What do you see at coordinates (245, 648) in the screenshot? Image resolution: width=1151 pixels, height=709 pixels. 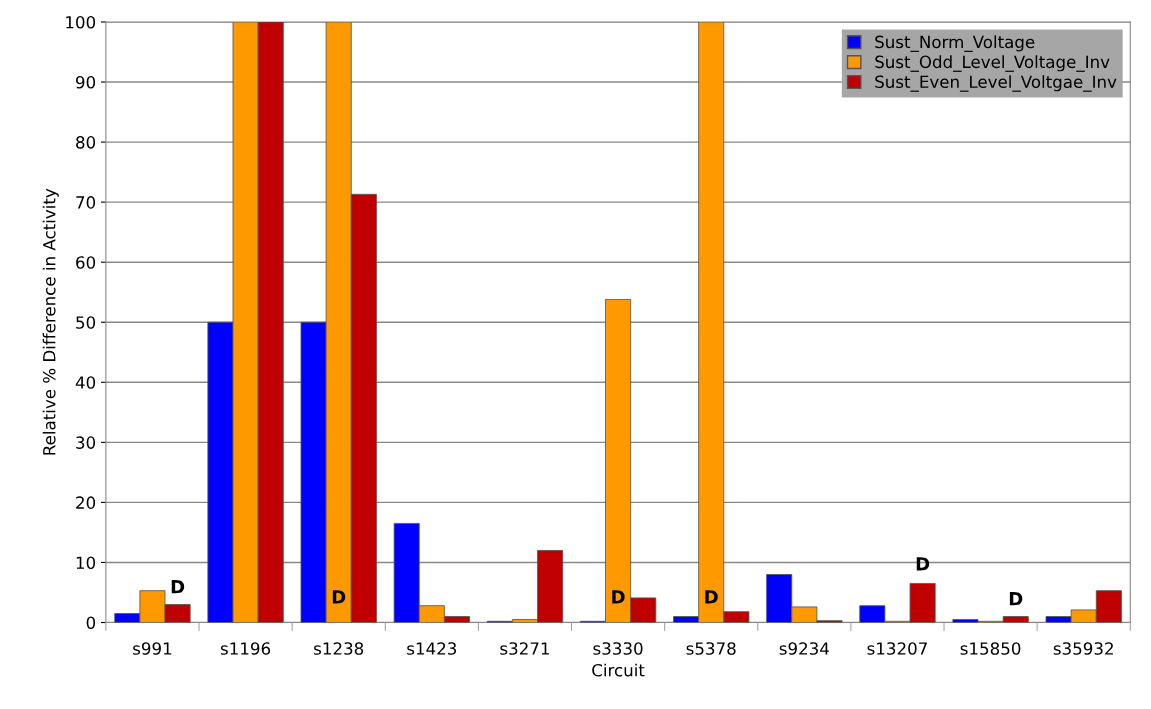 I see `x-tick-label: s1196` at bounding box center [245, 648].